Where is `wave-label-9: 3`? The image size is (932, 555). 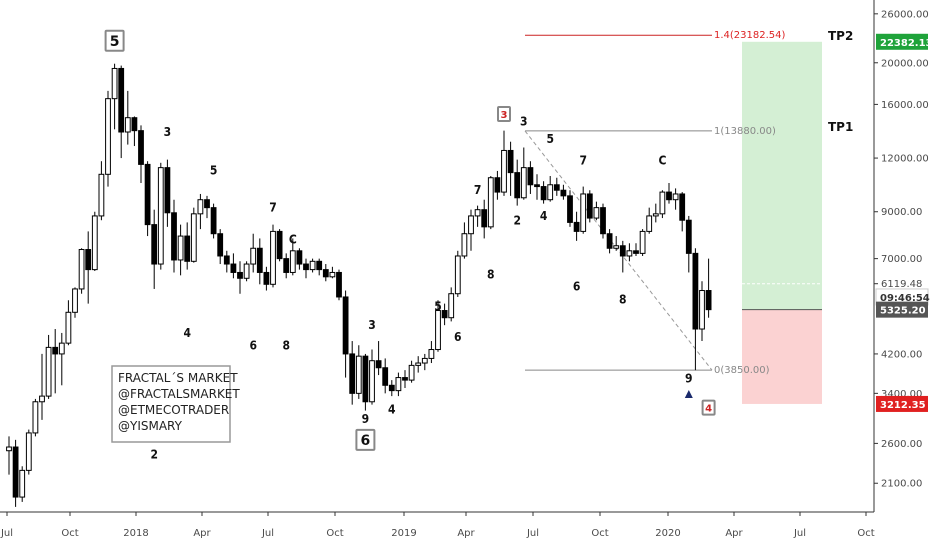
wave-label-9: 3 is located at coordinates (372, 325).